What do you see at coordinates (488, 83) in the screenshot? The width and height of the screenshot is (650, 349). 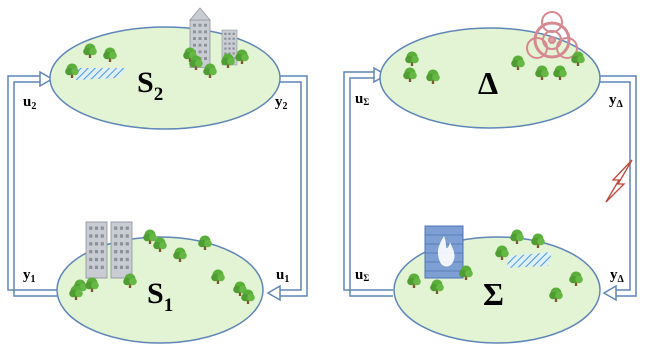 I see `node-delta-label: Δ` at bounding box center [488, 83].